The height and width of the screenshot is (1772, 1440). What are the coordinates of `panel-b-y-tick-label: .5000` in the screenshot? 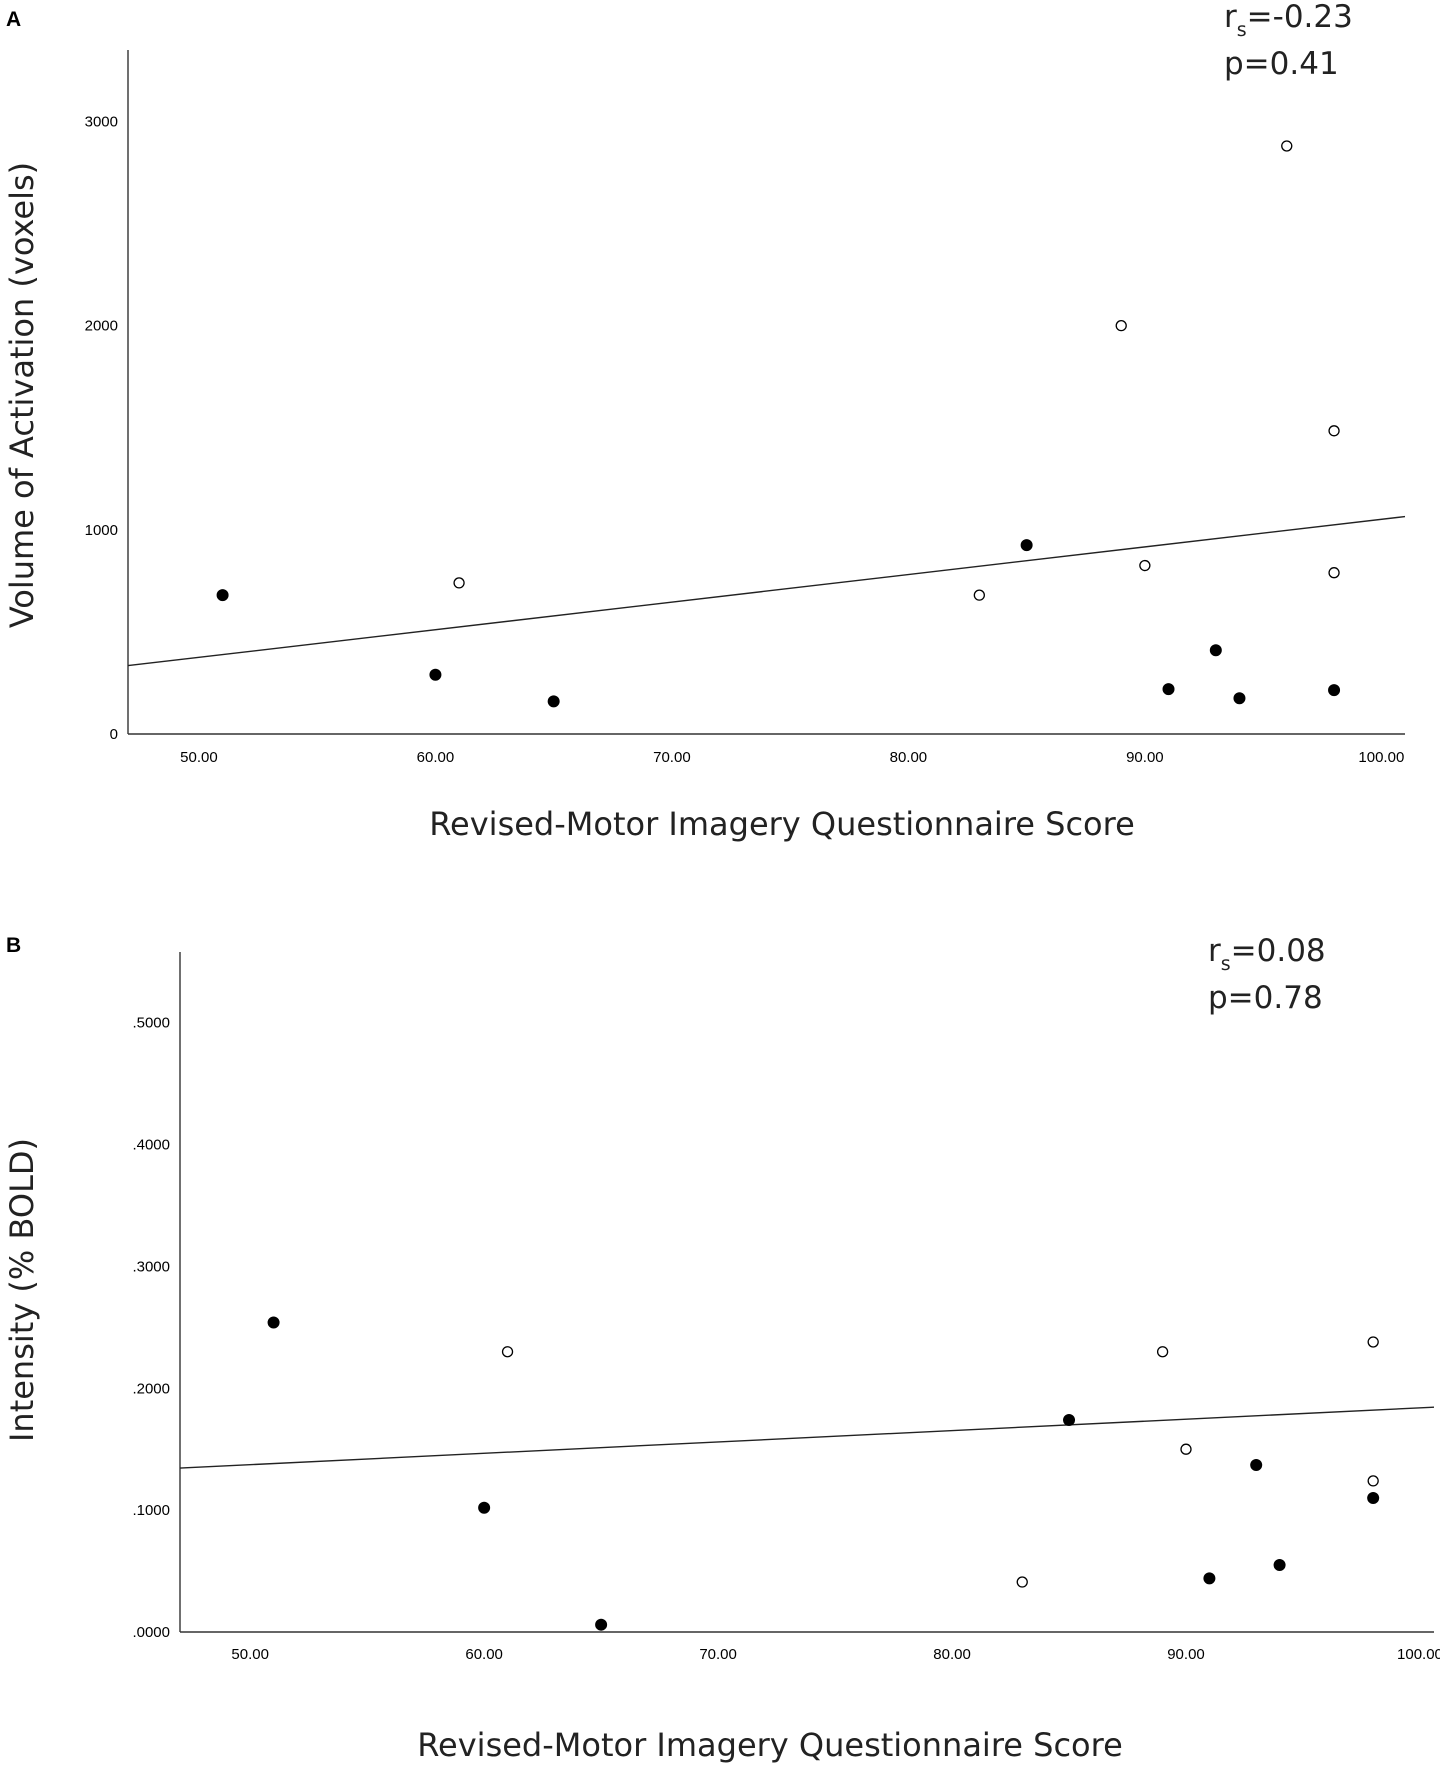 It's located at (151, 1023).